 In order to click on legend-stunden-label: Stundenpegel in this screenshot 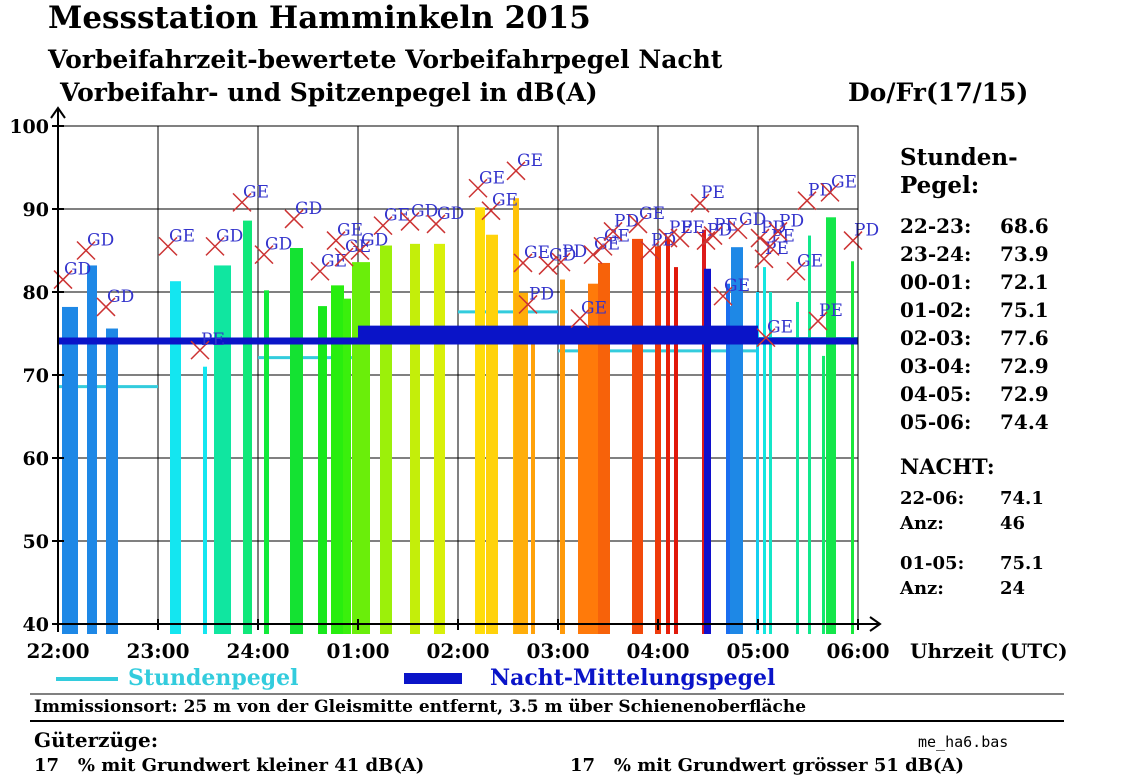, I will do `click(213, 678)`.